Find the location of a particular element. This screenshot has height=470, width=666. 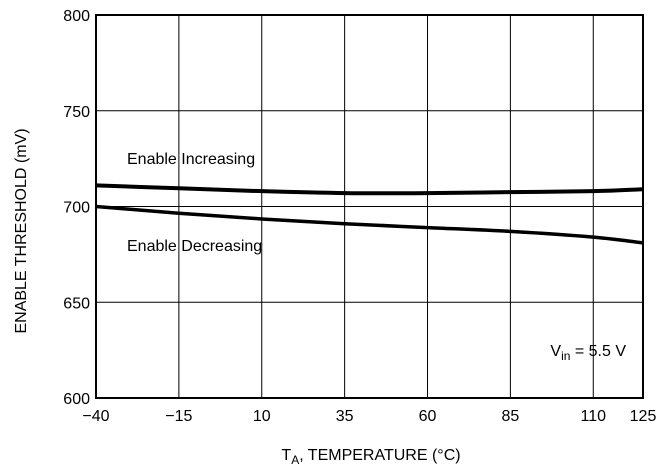

x-axis-title: TA, TEMPERATURE (°C) is located at coordinates (370, 457).